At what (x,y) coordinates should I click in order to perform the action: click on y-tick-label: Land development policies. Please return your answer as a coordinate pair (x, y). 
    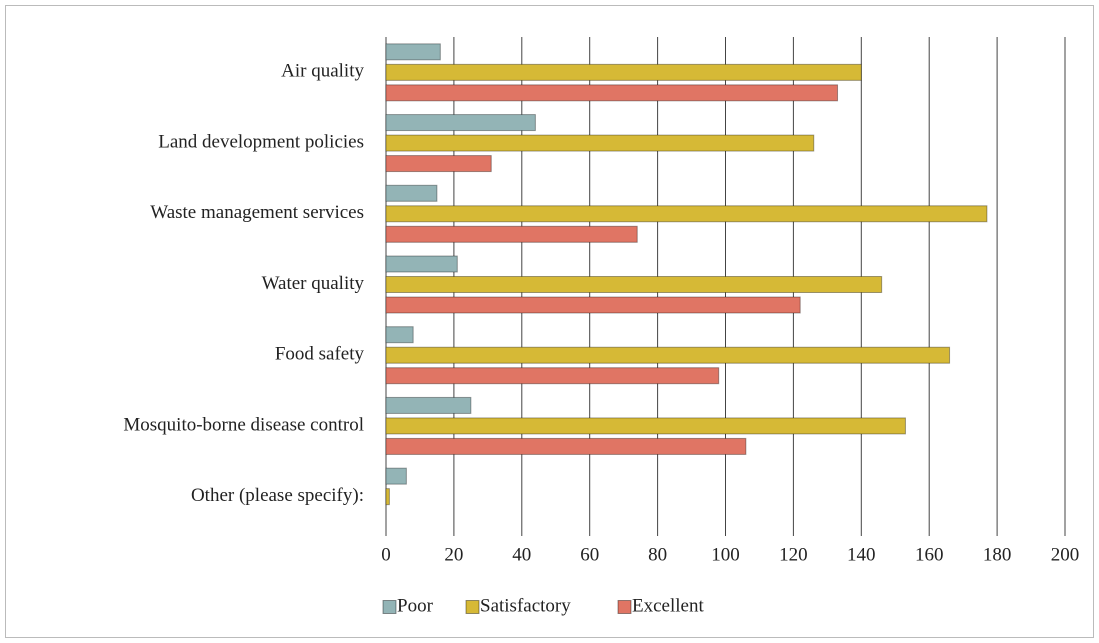
    Looking at the image, I should click on (261, 141).